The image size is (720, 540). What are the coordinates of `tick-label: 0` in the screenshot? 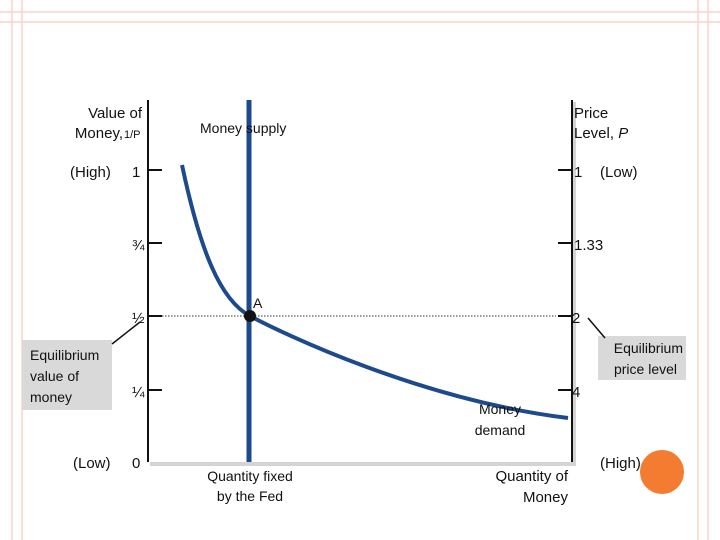 It's located at (136, 463).